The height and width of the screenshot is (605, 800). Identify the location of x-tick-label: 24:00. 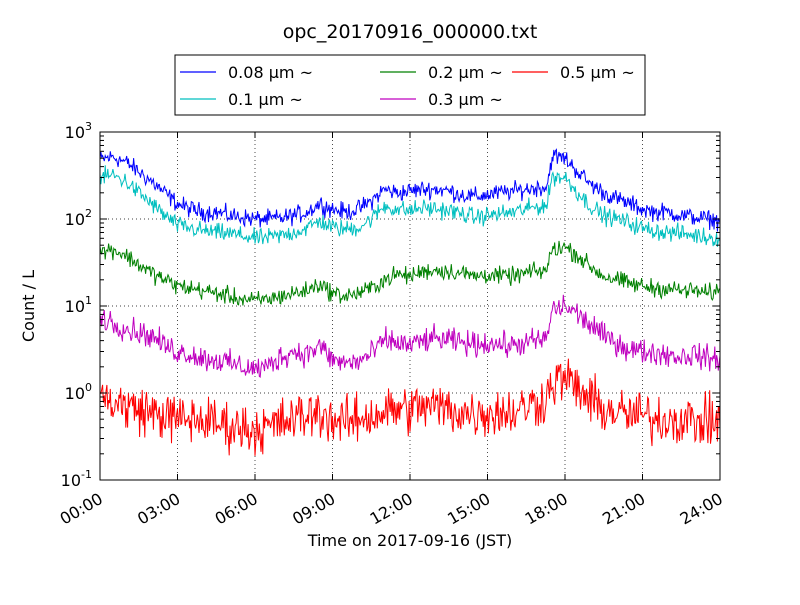
(701, 509).